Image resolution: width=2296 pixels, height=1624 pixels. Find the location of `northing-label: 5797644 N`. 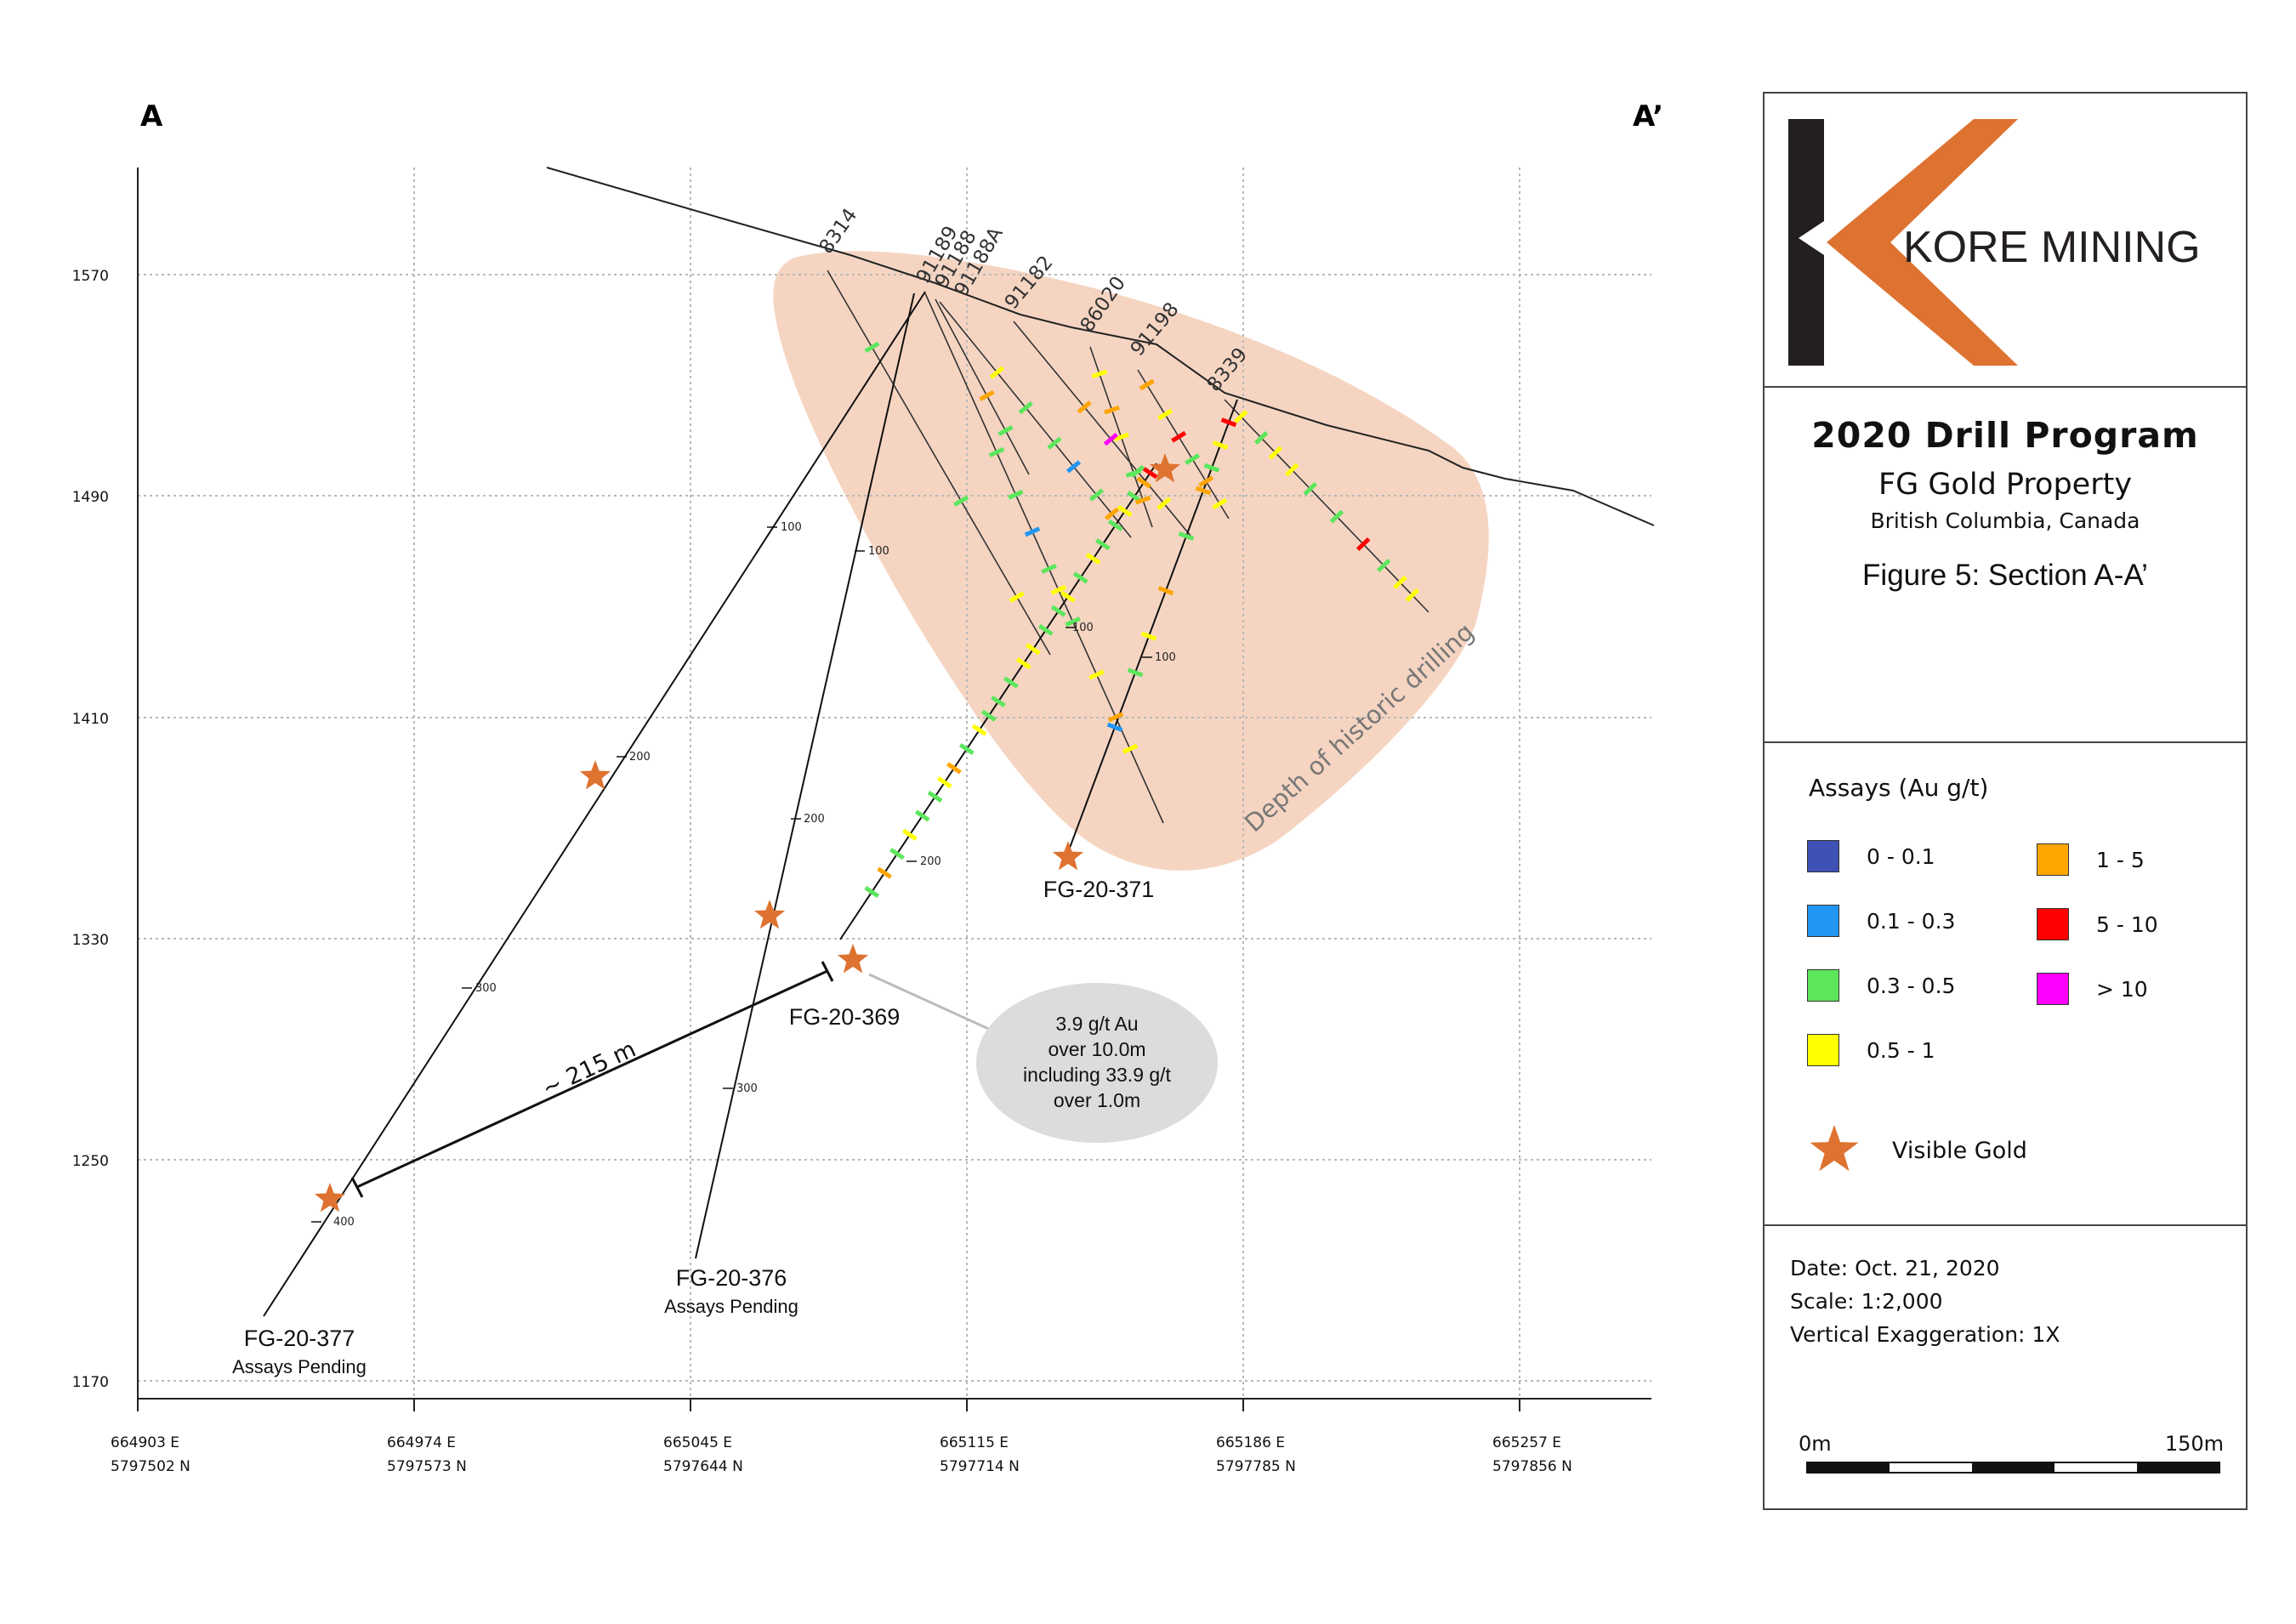

northing-label: 5797644 N is located at coordinates (703, 1467).